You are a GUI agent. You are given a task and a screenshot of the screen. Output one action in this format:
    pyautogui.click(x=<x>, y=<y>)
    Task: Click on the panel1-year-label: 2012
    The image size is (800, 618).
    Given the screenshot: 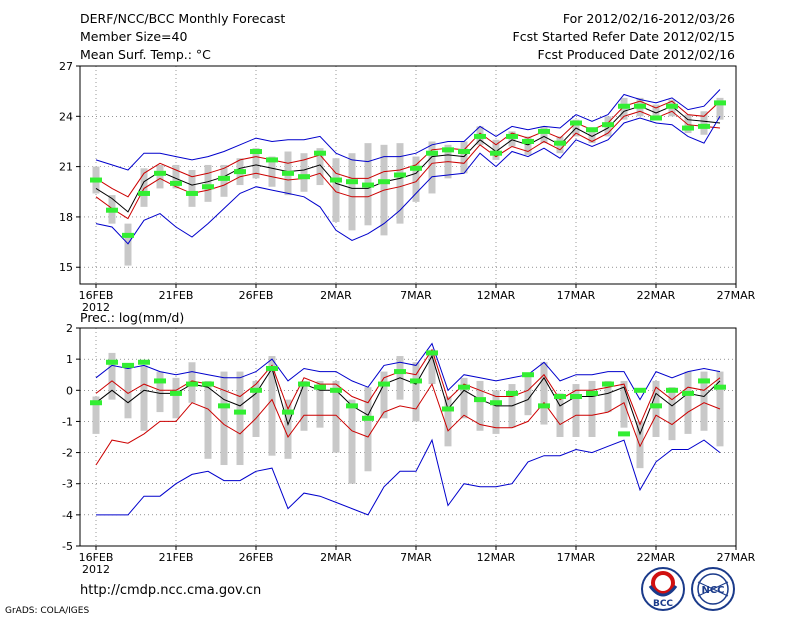 What is the action you would take?
    pyautogui.click(x=96, y=307)
    